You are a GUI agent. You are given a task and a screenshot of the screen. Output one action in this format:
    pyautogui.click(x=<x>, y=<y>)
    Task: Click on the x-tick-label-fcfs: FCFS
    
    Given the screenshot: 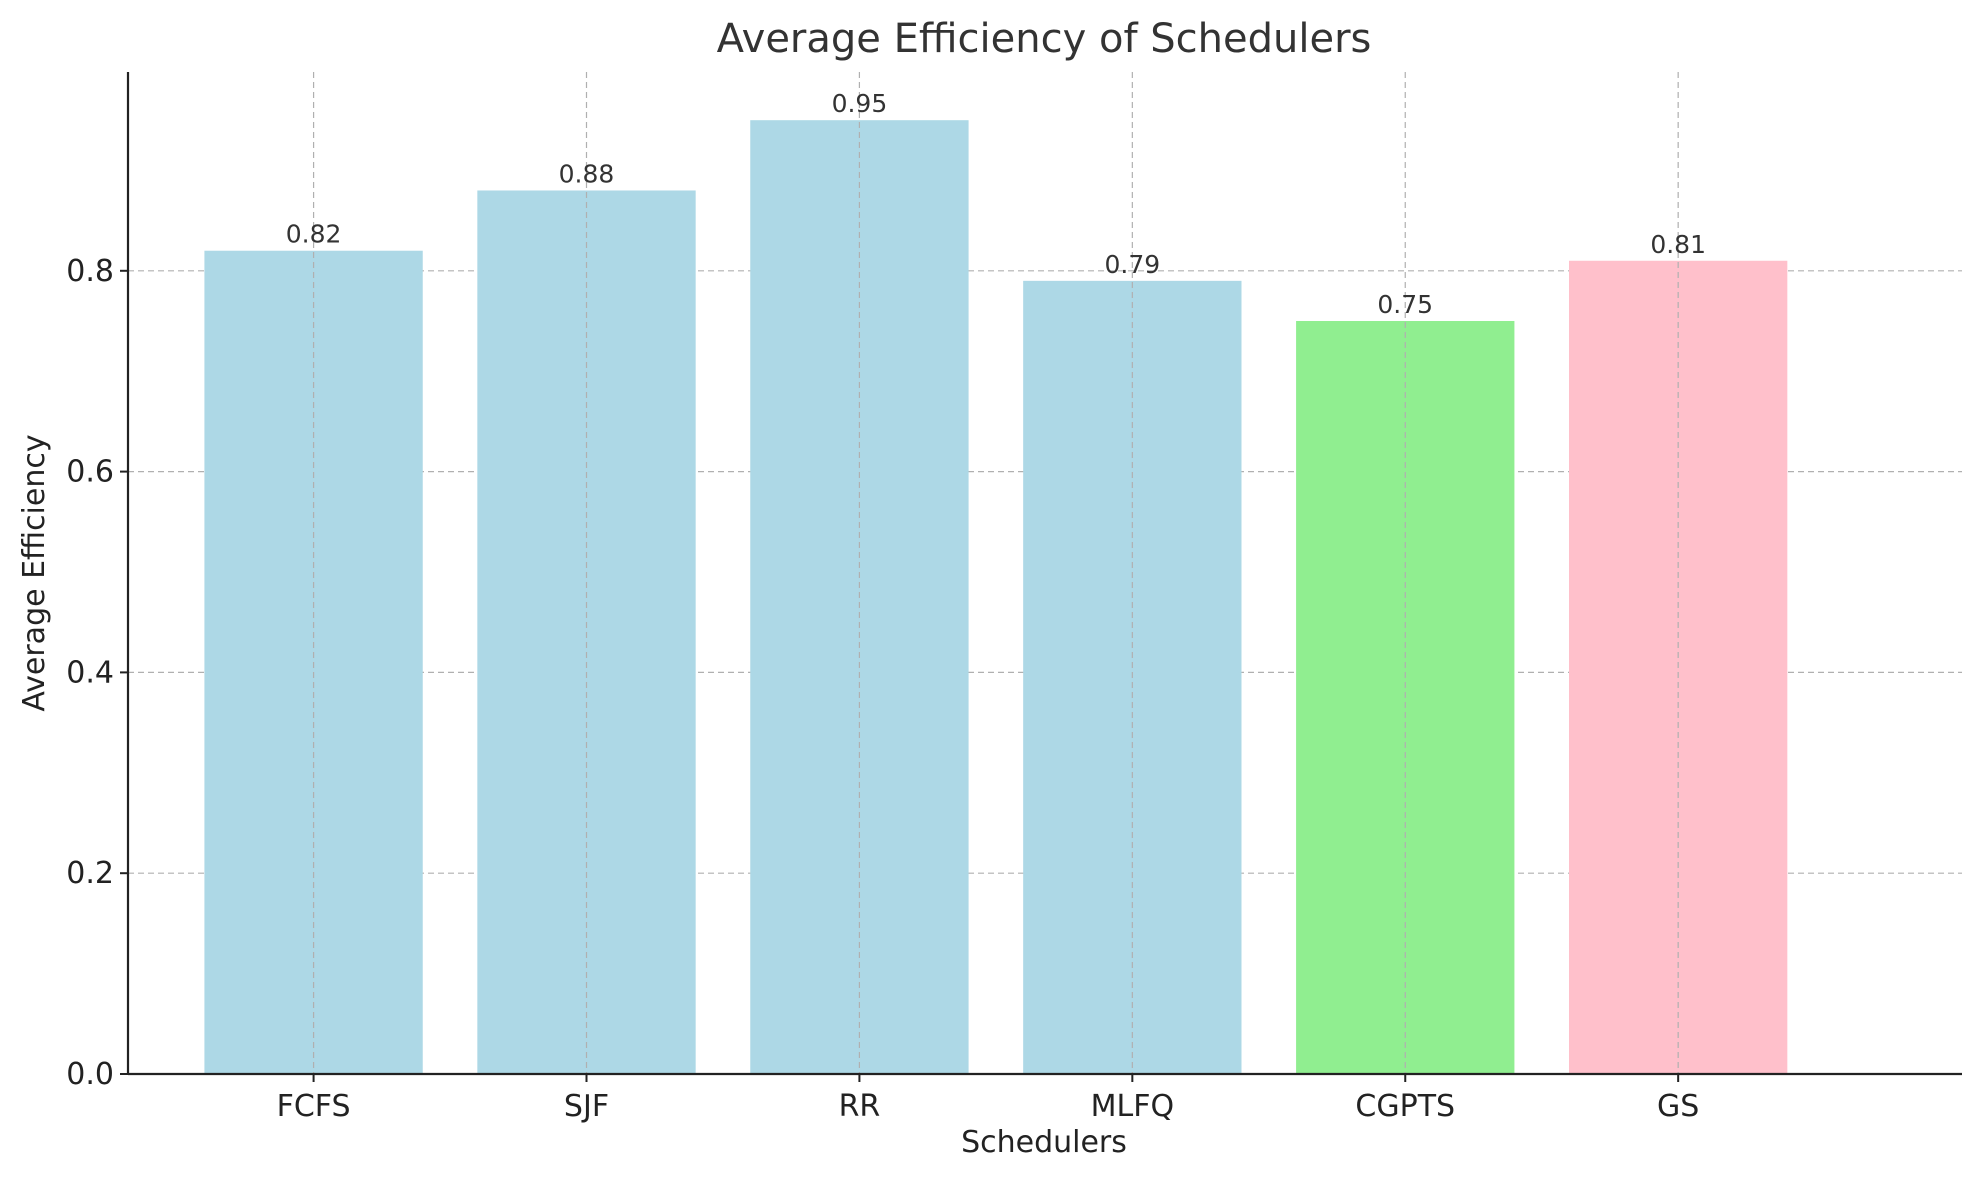 What is the action you would take?
    pyautogui.click(x=314, y=1106)
    